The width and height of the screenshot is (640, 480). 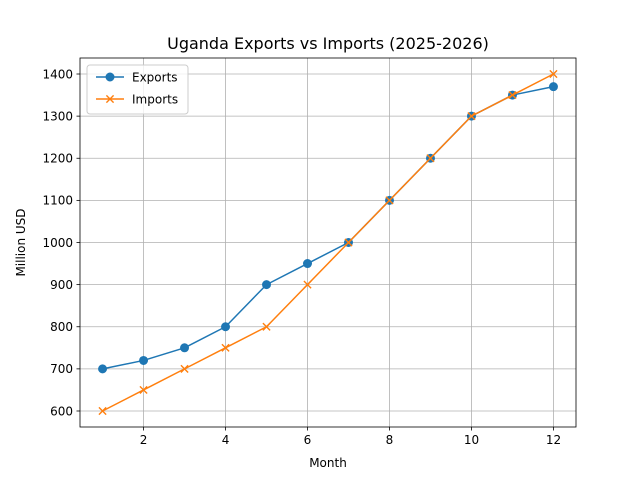 I want to click on legend-imports-label: Imports, so click(x=155, y=99).